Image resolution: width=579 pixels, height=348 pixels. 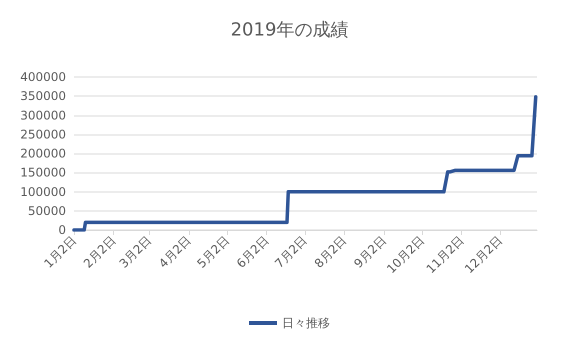 What do you see at coordinates (43, 153) in the screenshot?
I see `y-tick-label: 200000` at bounding box center [43, 153].